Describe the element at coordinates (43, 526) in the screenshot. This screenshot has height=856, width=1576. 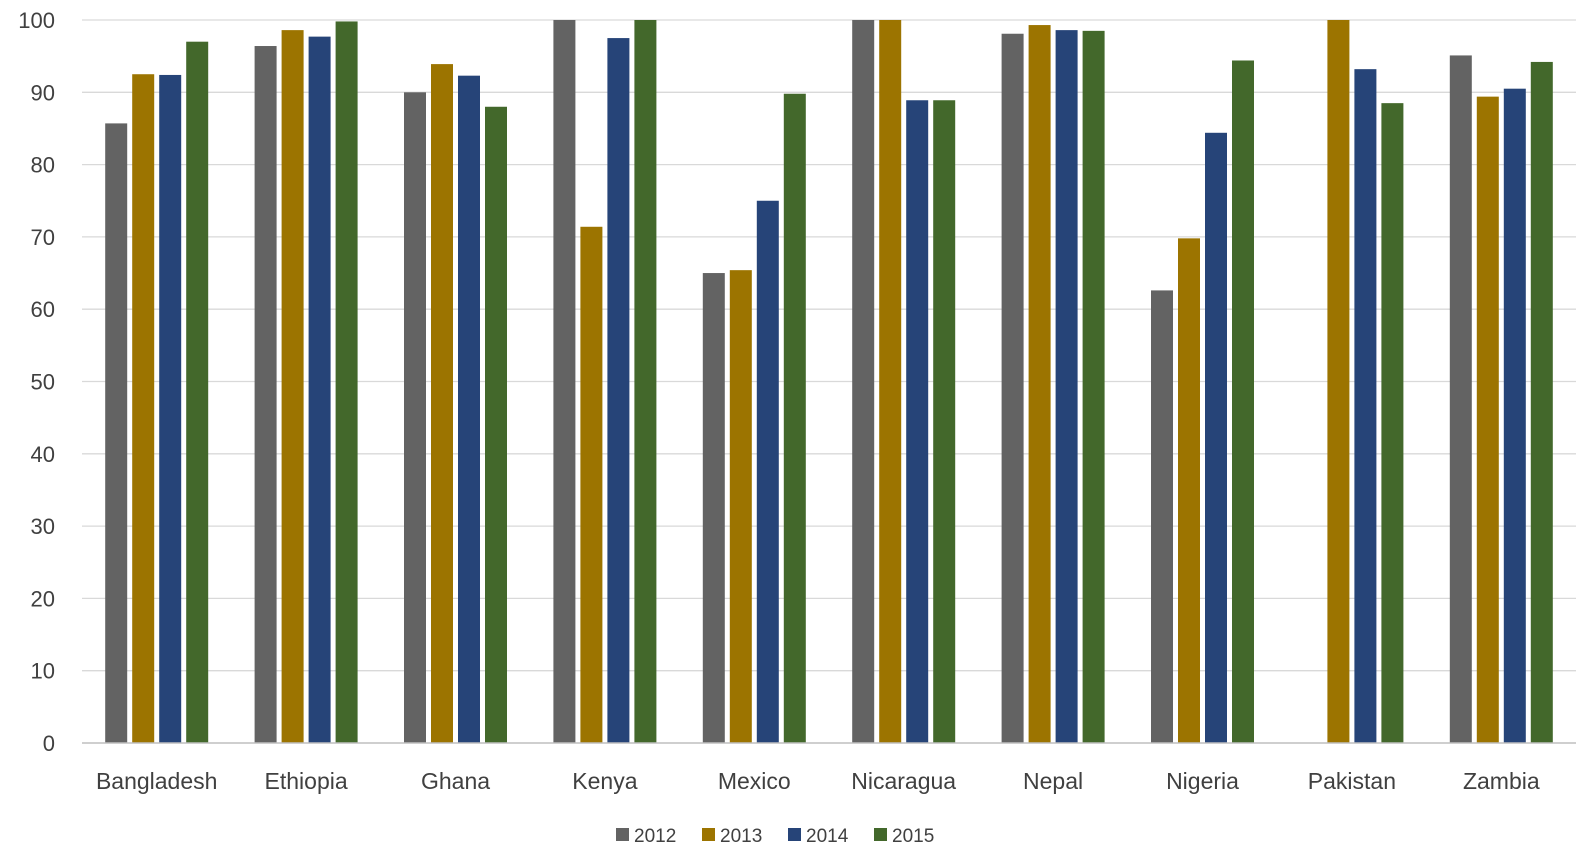
I see `y-tick-label: 30` at that location.